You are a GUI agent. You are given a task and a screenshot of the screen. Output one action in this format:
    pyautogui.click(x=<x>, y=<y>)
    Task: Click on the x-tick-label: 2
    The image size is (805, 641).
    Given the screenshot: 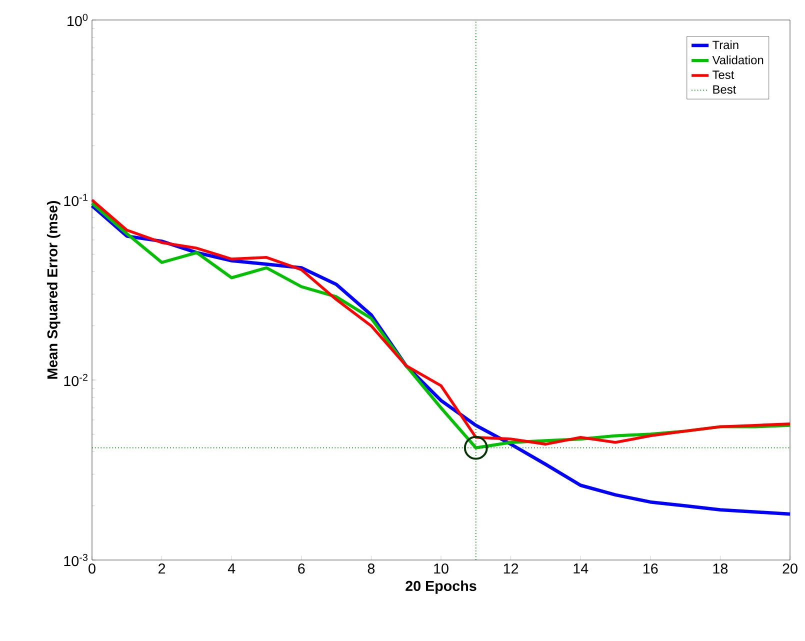 What is the action you would take?
    pyautogui.click(x=162, y=569)
    